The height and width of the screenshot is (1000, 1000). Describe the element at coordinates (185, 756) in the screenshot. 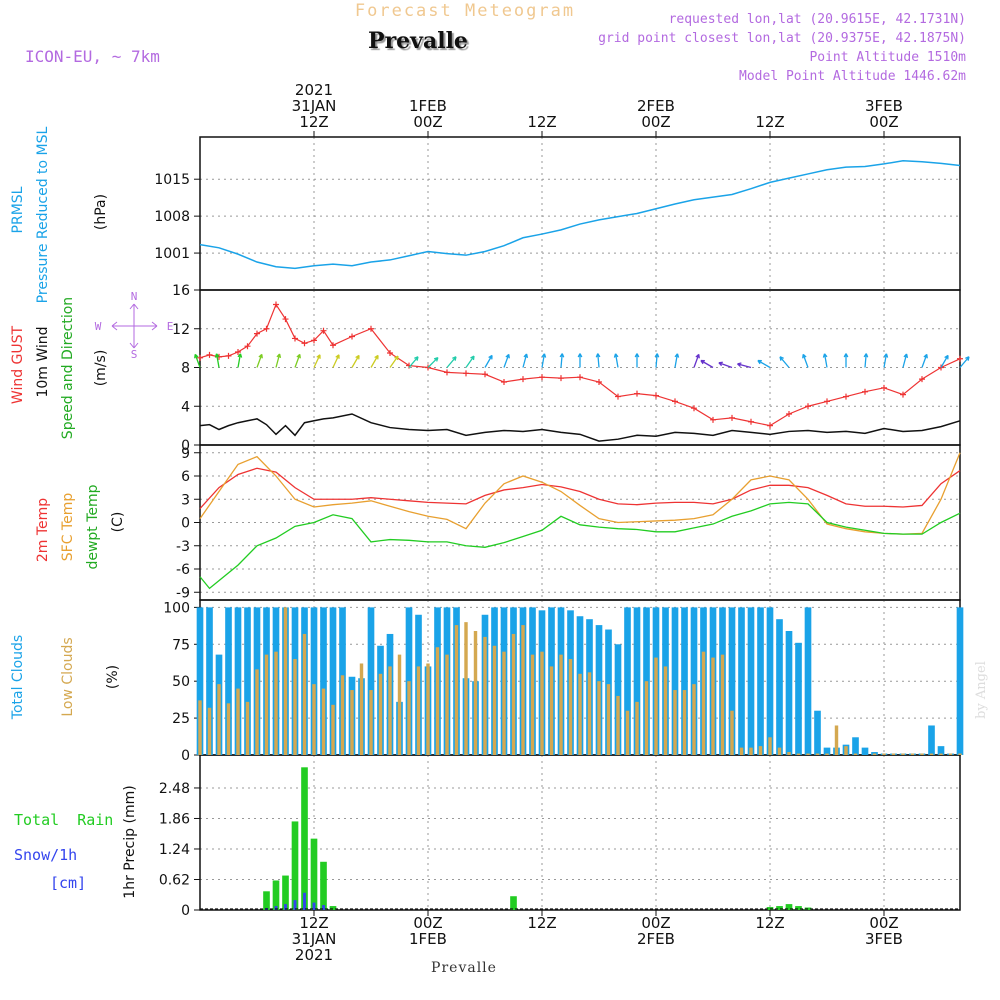

I see `y-tick-label: 0` at that location.